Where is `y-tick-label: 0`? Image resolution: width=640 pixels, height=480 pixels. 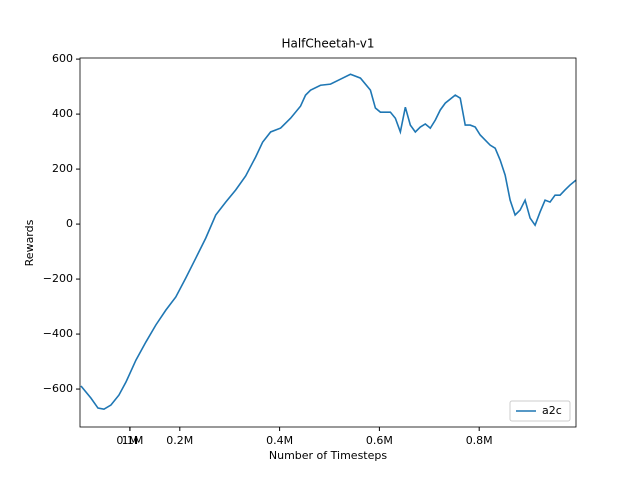
y-tick-label: 0 is located at coordinates (69, 223).